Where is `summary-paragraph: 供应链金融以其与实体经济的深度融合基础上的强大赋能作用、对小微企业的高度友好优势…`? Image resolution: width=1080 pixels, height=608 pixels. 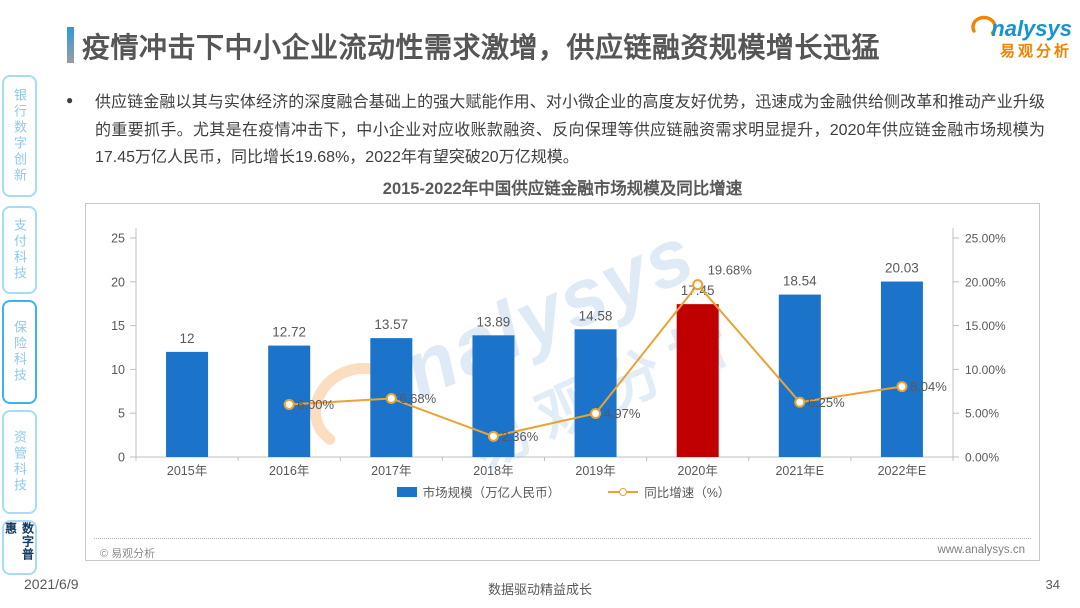 summary-paragraph: 供应链金融以其与实体经济的深度融合基础上的强大赋能作用、对小微企业的高度友好优势… is located at coordinates (570, 130).